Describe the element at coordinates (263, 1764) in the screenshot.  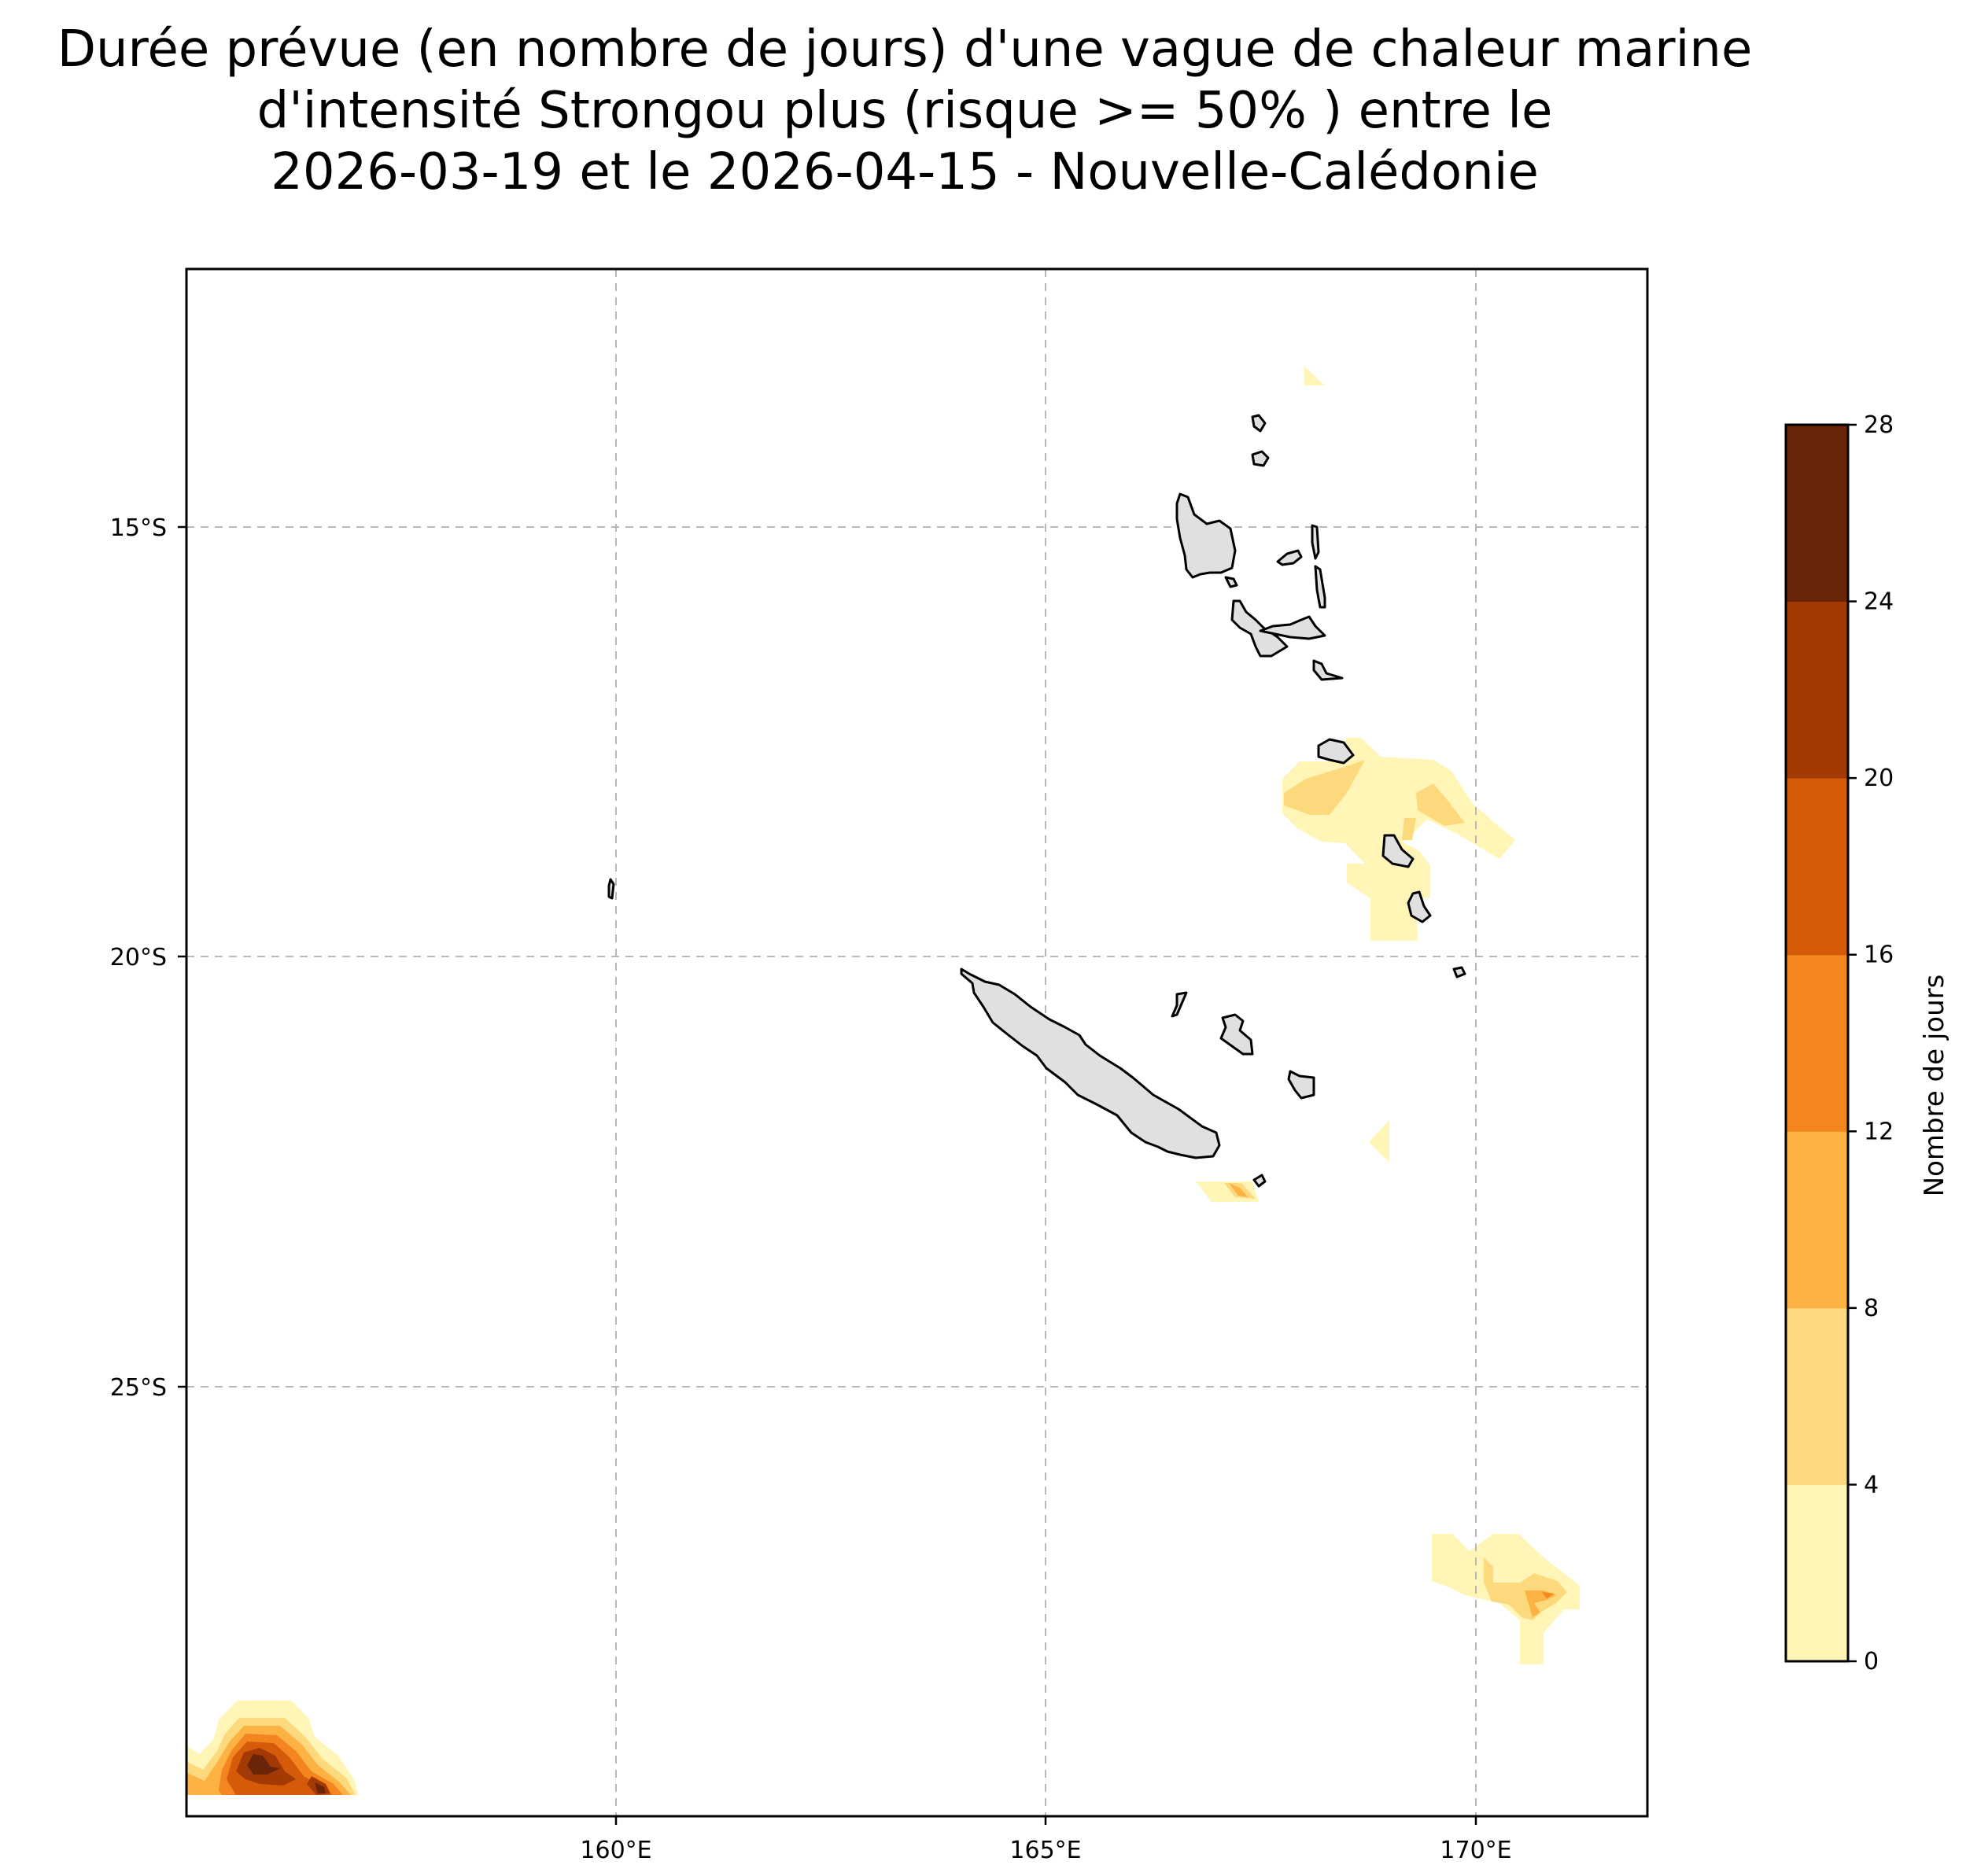
I see `area-southwest-core` at that location.